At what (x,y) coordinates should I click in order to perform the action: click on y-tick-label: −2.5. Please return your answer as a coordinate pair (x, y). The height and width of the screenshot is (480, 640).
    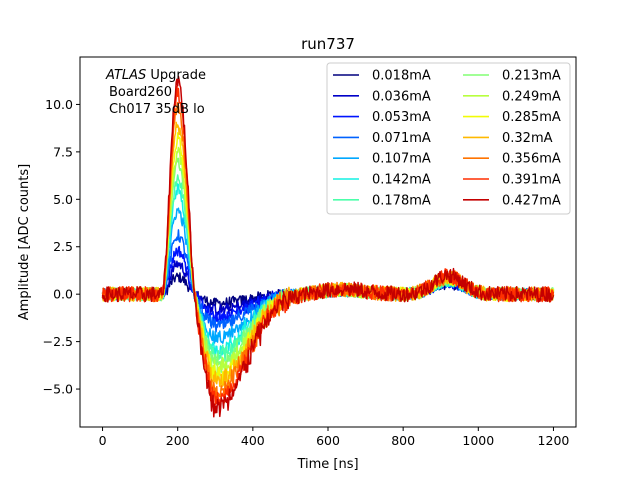
    Looking at the image, I should click on (58, 341).